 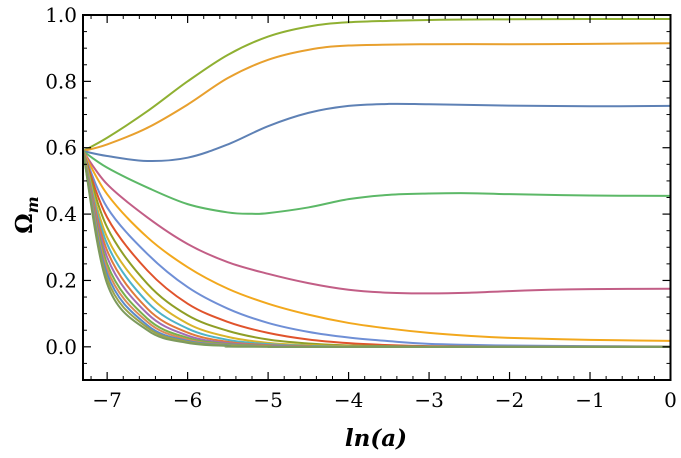 What do you see at coordinates (376, 438) in the screenshot?
I see `x-axis-title: ln(a)` at bounding box center [376, 438].